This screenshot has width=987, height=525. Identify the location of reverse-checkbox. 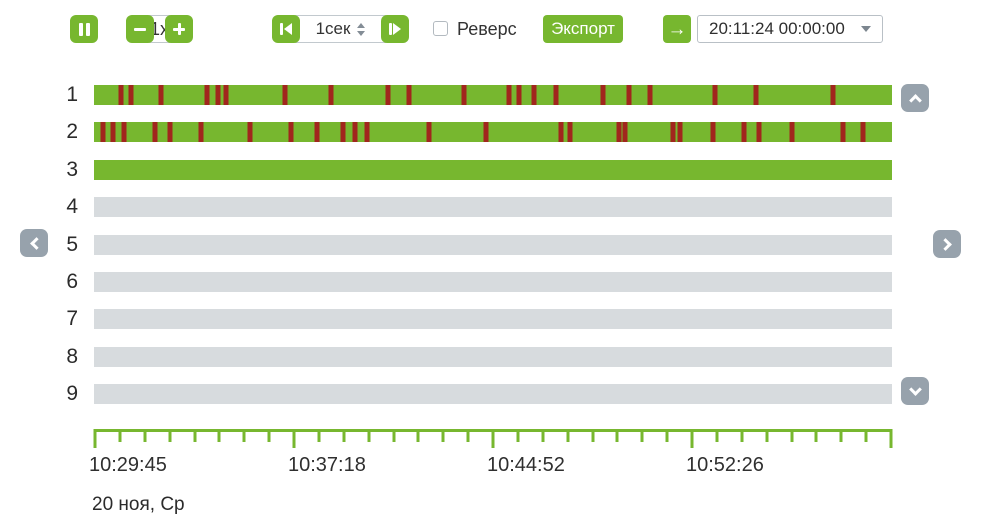
(440, 28).